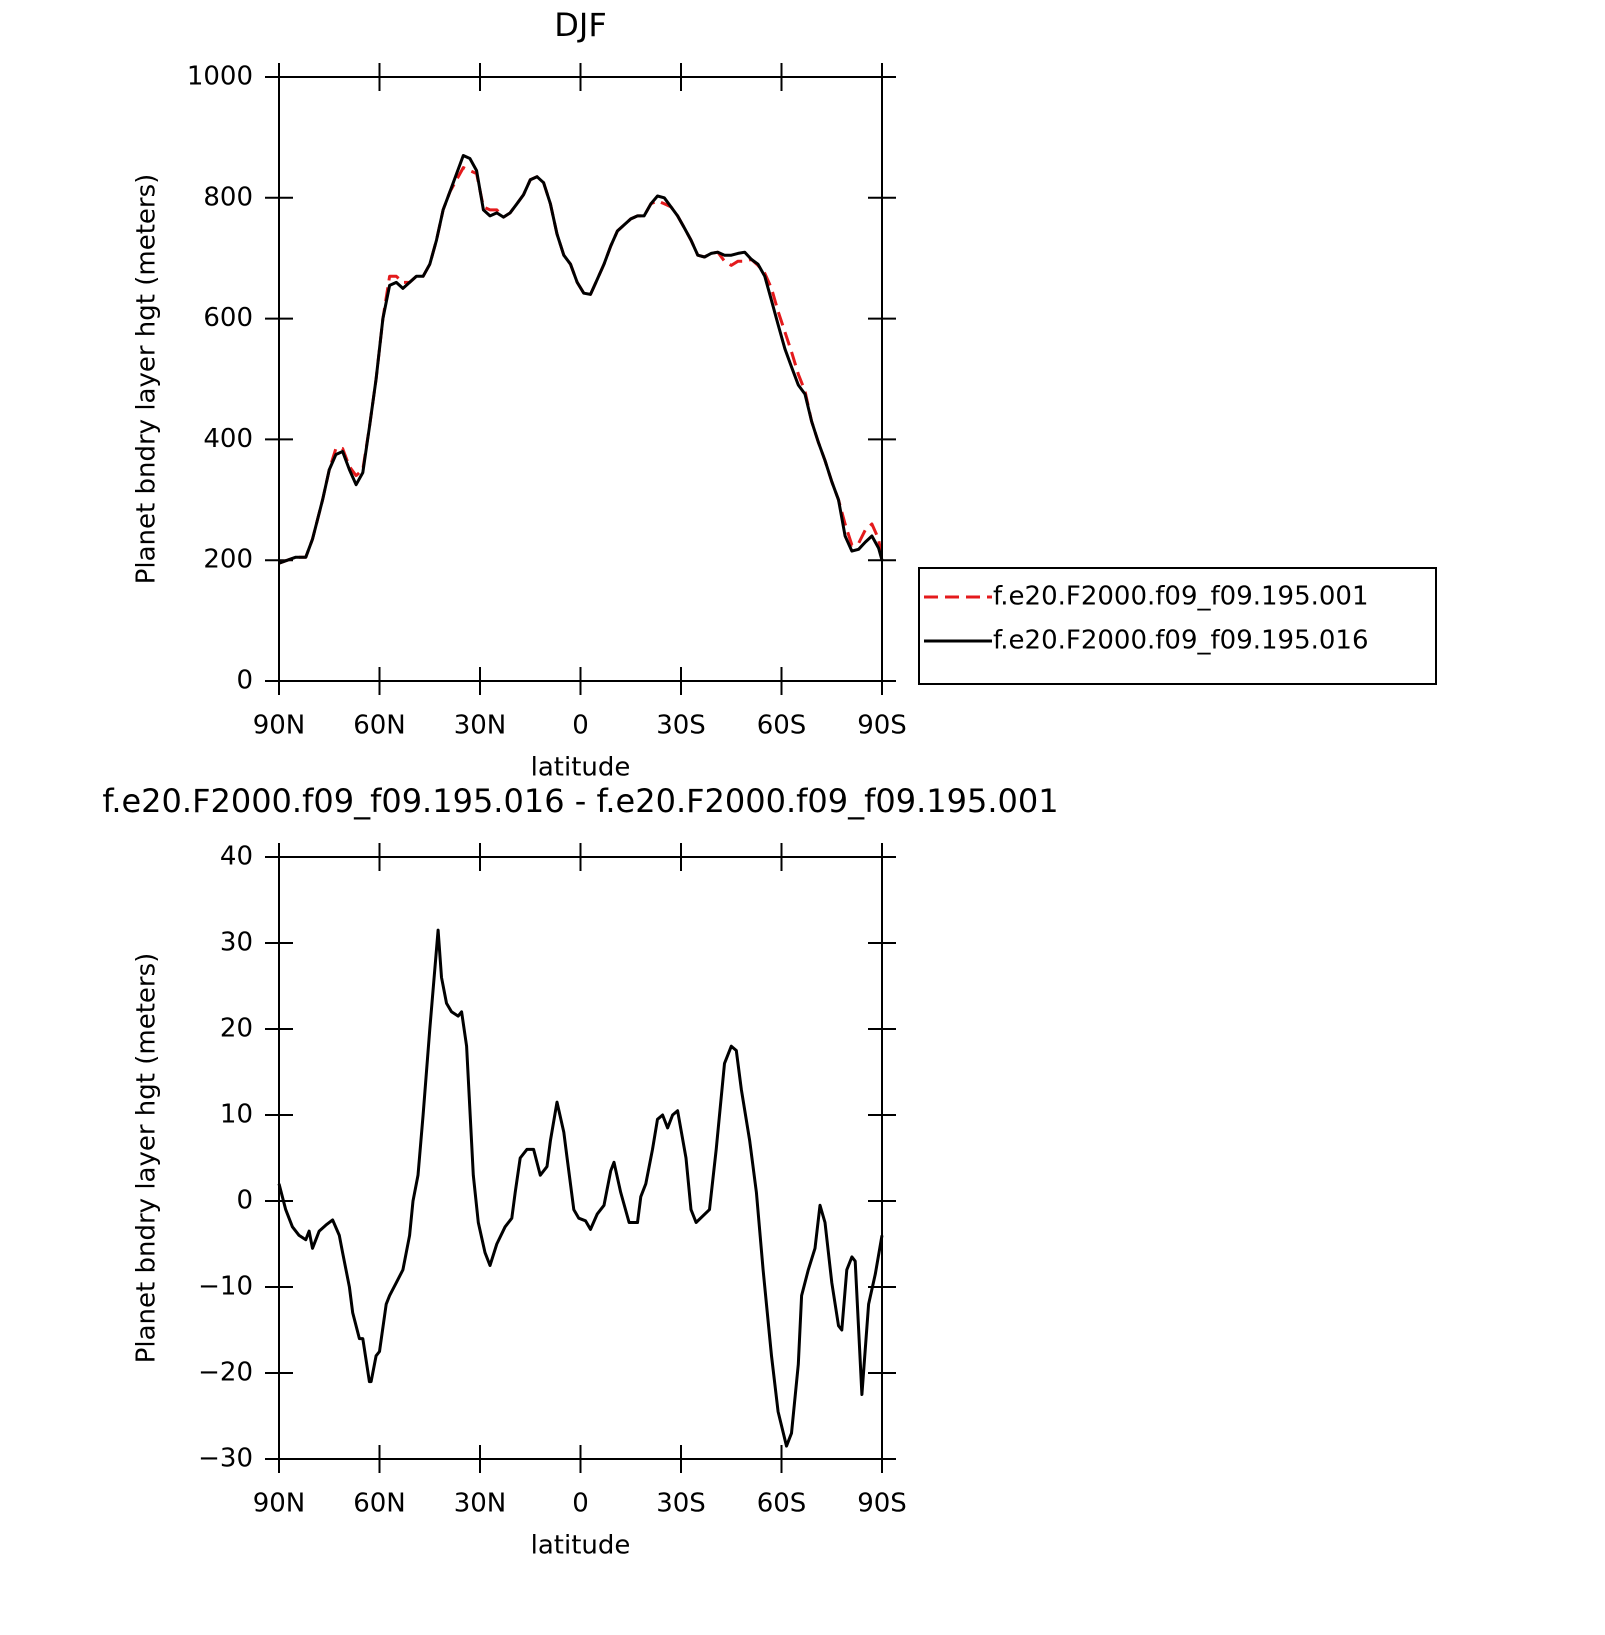 This screenshot has width=1605, height=1635. Describe the element at coordinates (228, 197) in the screenshot. I see `y-tick-label: 800` at that location.